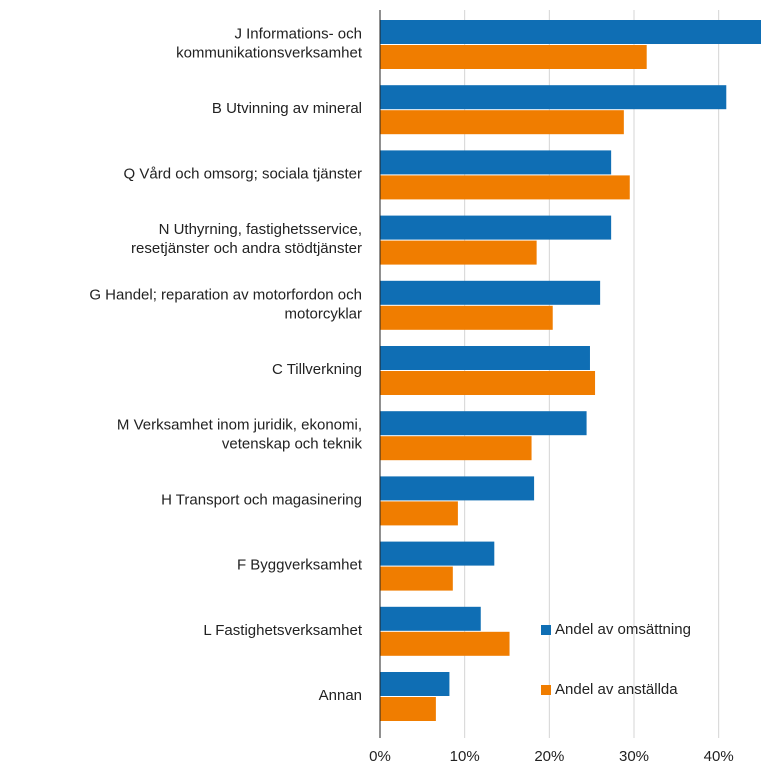 This screenshot has width=761, height=765. I want to click on y-tick-label: L Fastighetsverksamhet, so click(283, 630).